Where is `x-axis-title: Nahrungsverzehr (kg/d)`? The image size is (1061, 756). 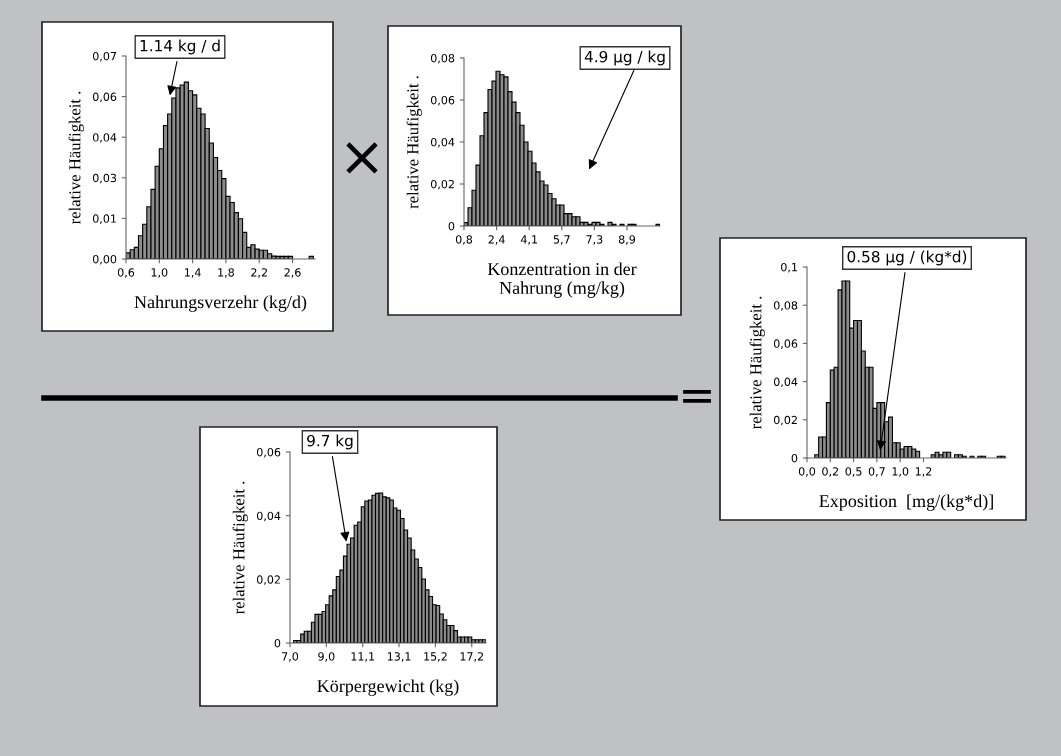 x-axis-title: Nahrungsverzehr (kg/d) is located at coordinates (220, 303).